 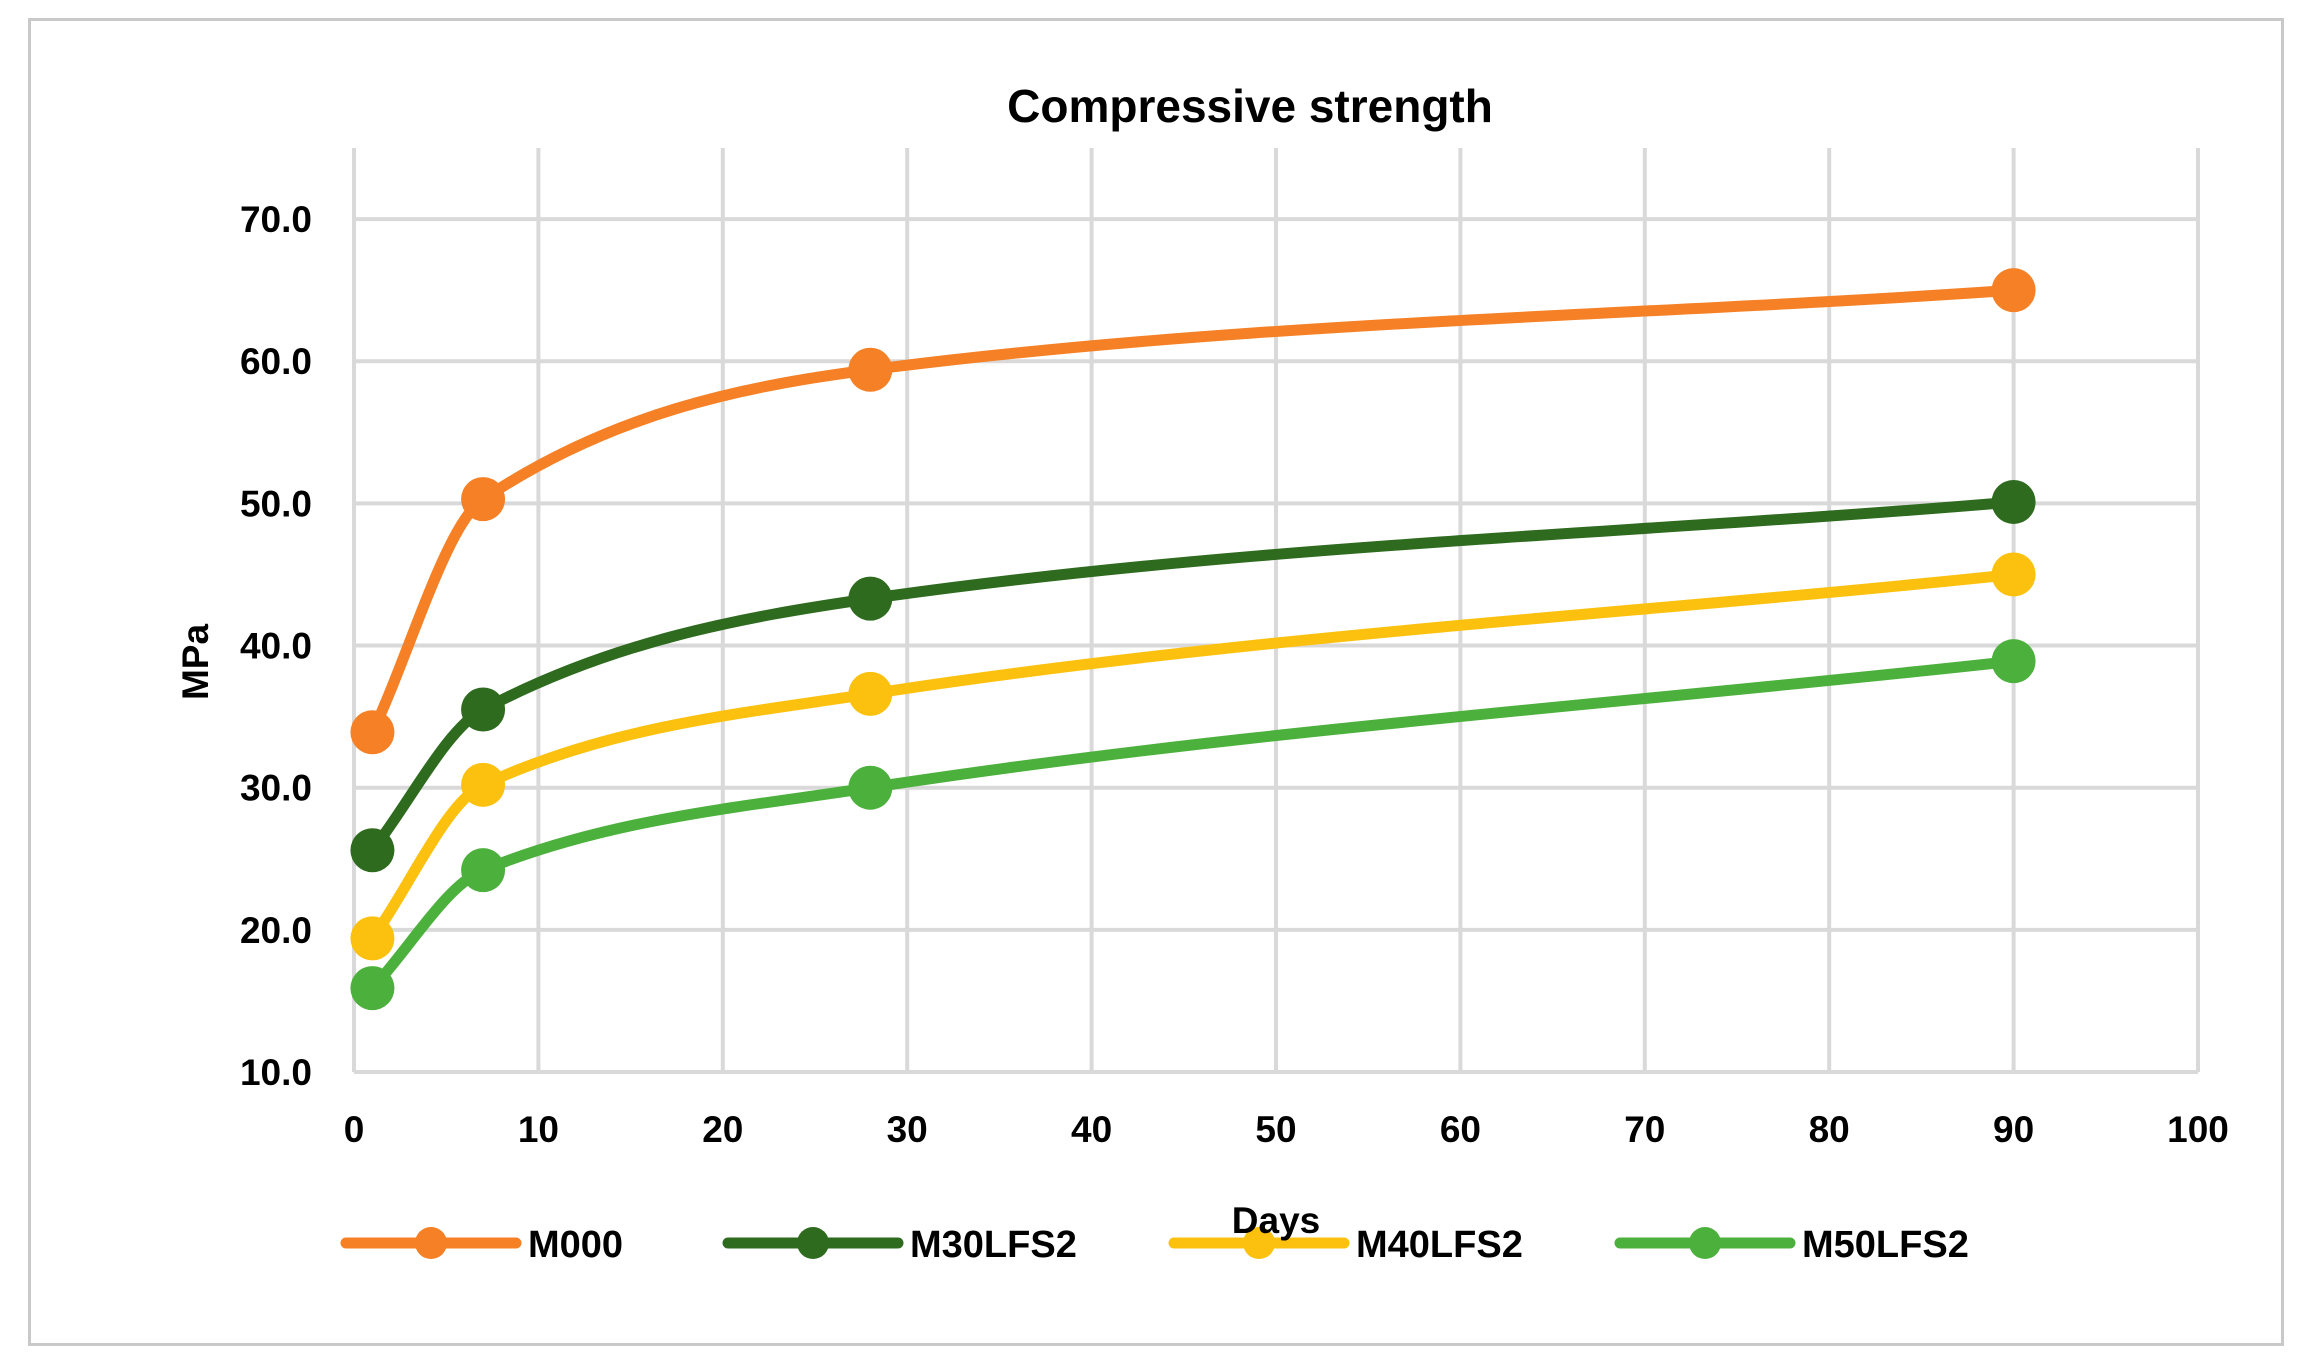 What do you see at coordinates (276, 219) in the screenshot?
I see `y-tick-label: 70.0` at bounding box center [276, 219].